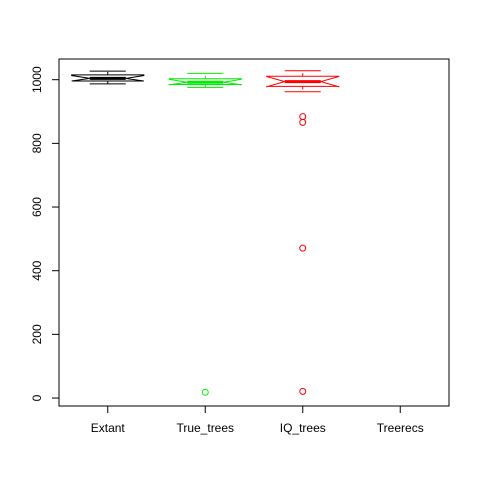 This screenshot has height=480, width=480. Describe the element at coordinates (400, 428) in the screenshot. I see `x-tick-label: Treerecs` at that location.